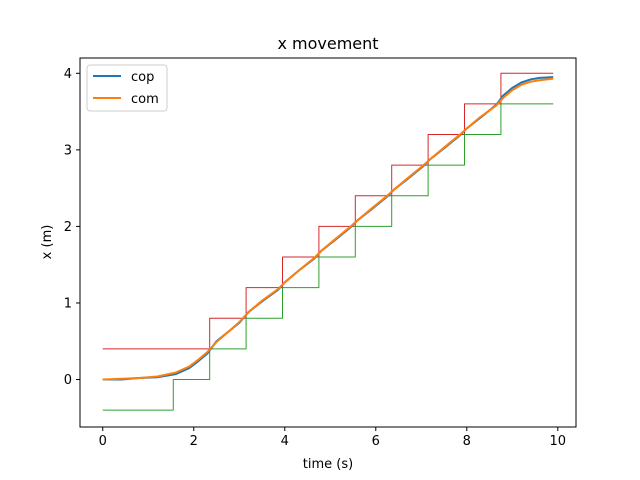 The image size is (640, 480). Describe the element at coordinates (68, 227) in the screenshot. I see `y-tick-label: 2` at that location.